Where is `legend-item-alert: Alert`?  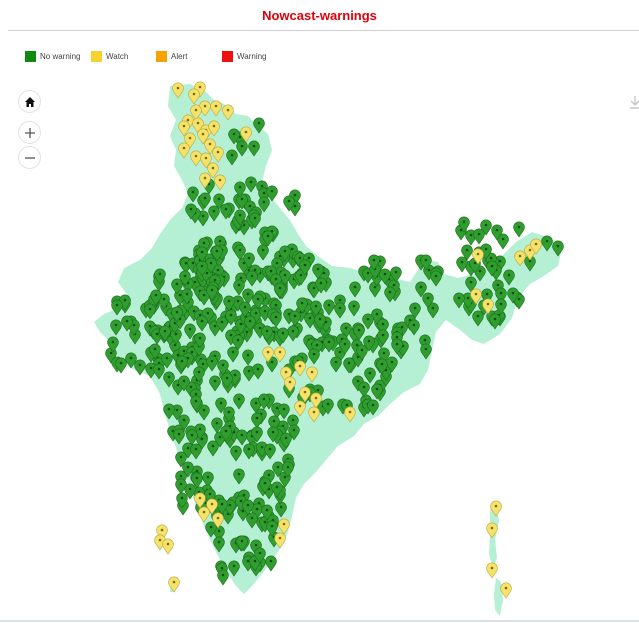
legend-item-alert: Alert is located at coordinates (171, 56).